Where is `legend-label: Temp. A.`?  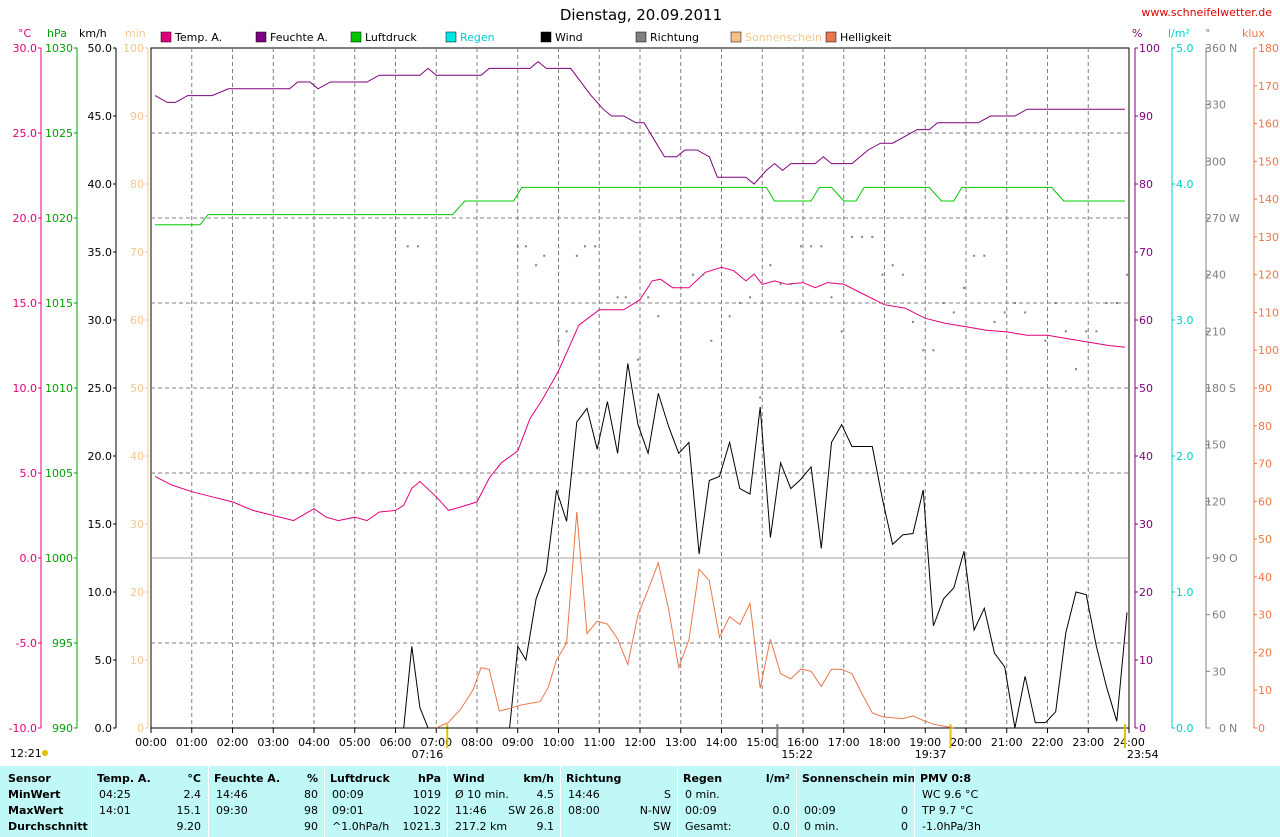 legend-label: Temp. A. is located at coordinates (198, 37).